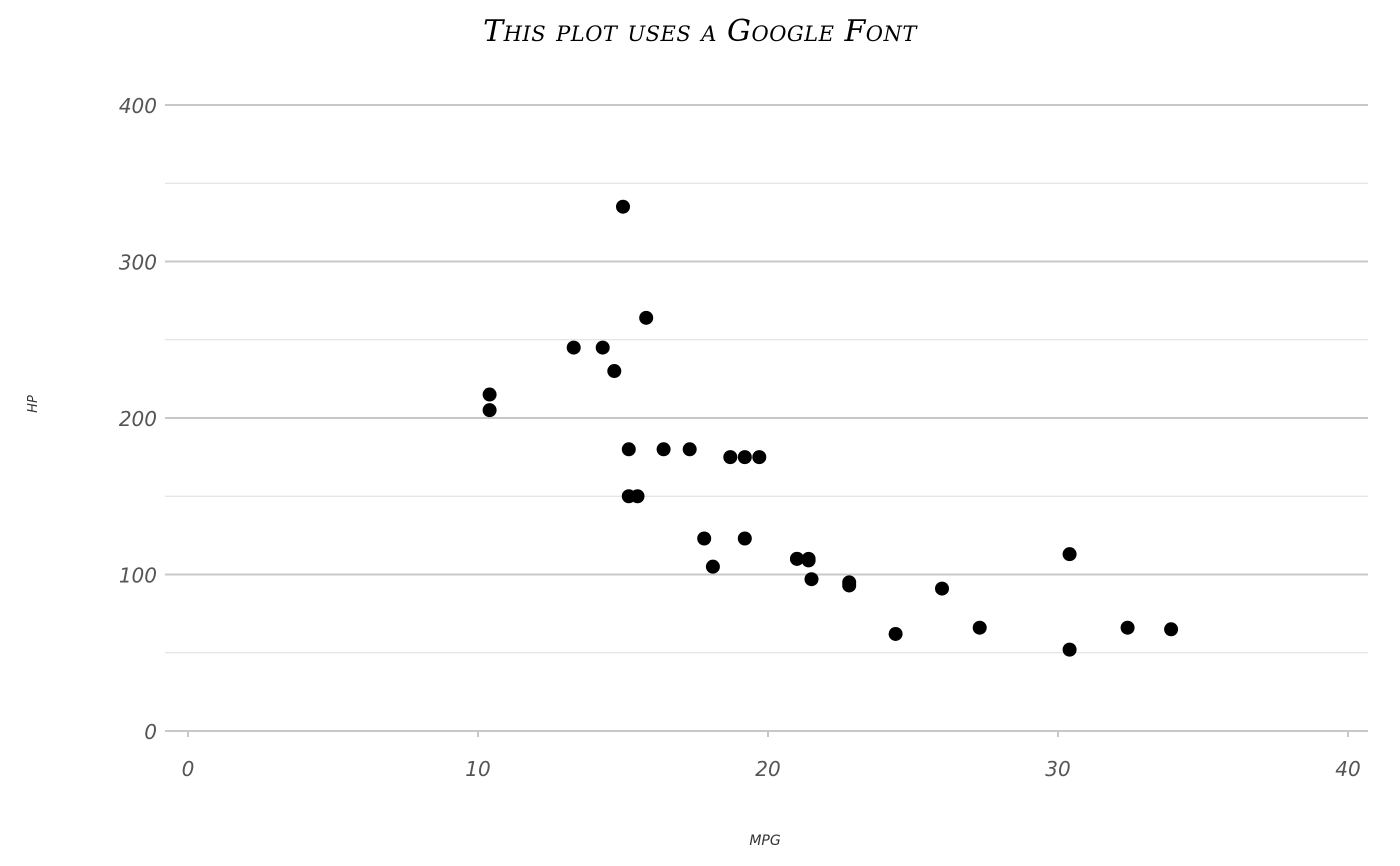 This screenshot has height=866, width=1400. I want to click on y-axis-label: hp, so click(31, 404).